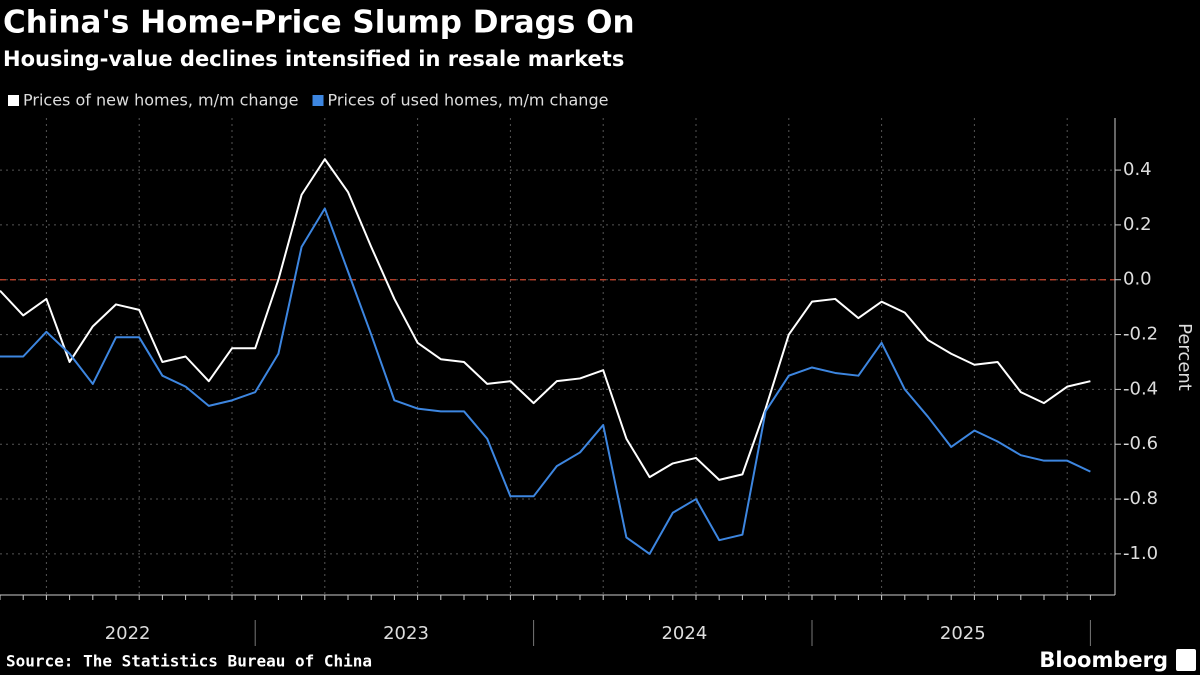 The width and height of the screenshot is (1200, 675). I want to click on legend-label: Prices of new homes, m/m change, so click(161, 100).